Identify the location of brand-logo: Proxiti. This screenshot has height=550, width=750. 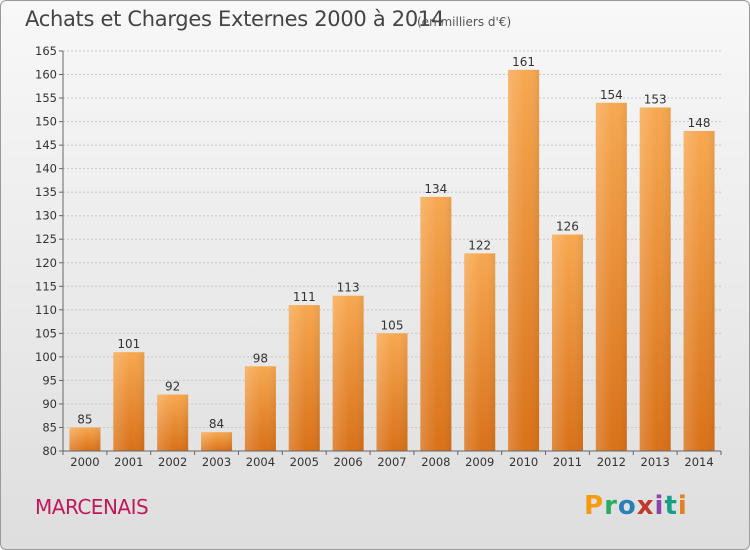
(636, 506).